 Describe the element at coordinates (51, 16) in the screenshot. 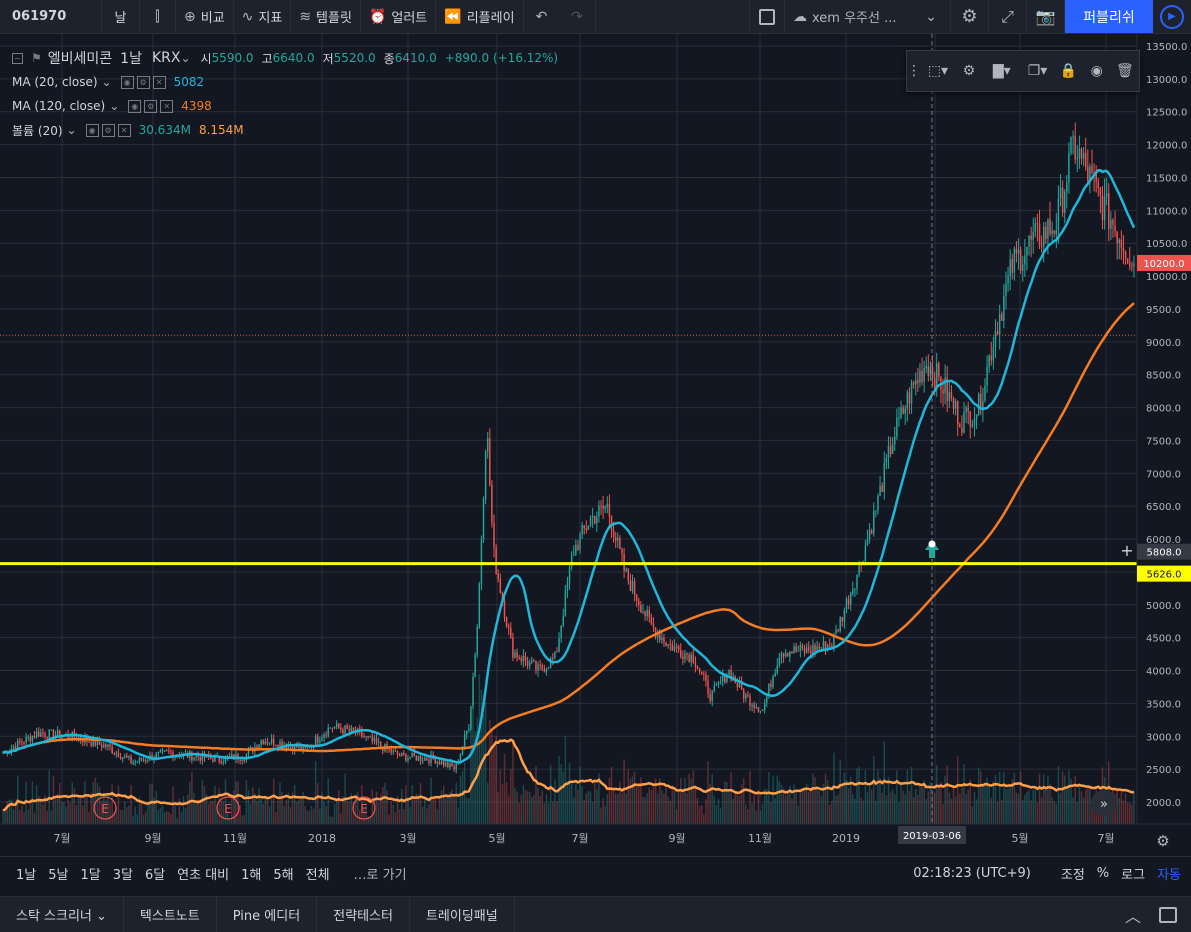

I see `symbol-search: 061970` at that location.